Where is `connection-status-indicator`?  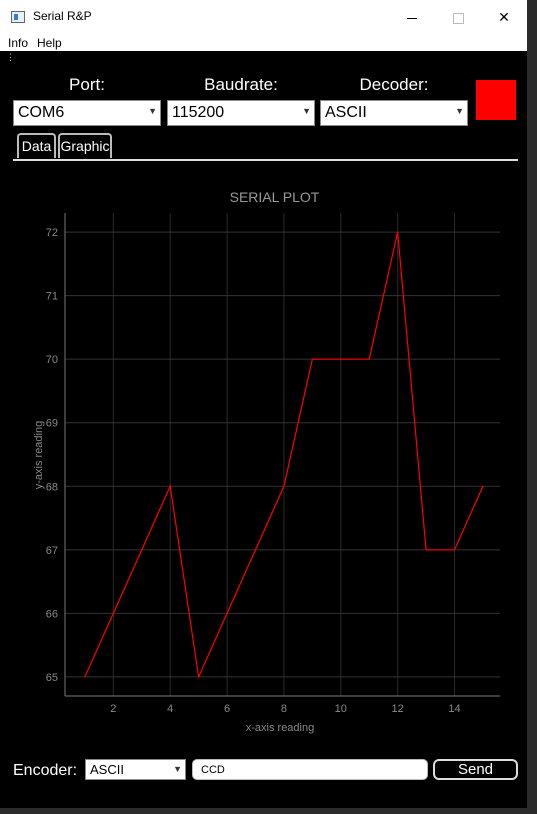
connection-status-indicator is located at coordinates (496, 100).